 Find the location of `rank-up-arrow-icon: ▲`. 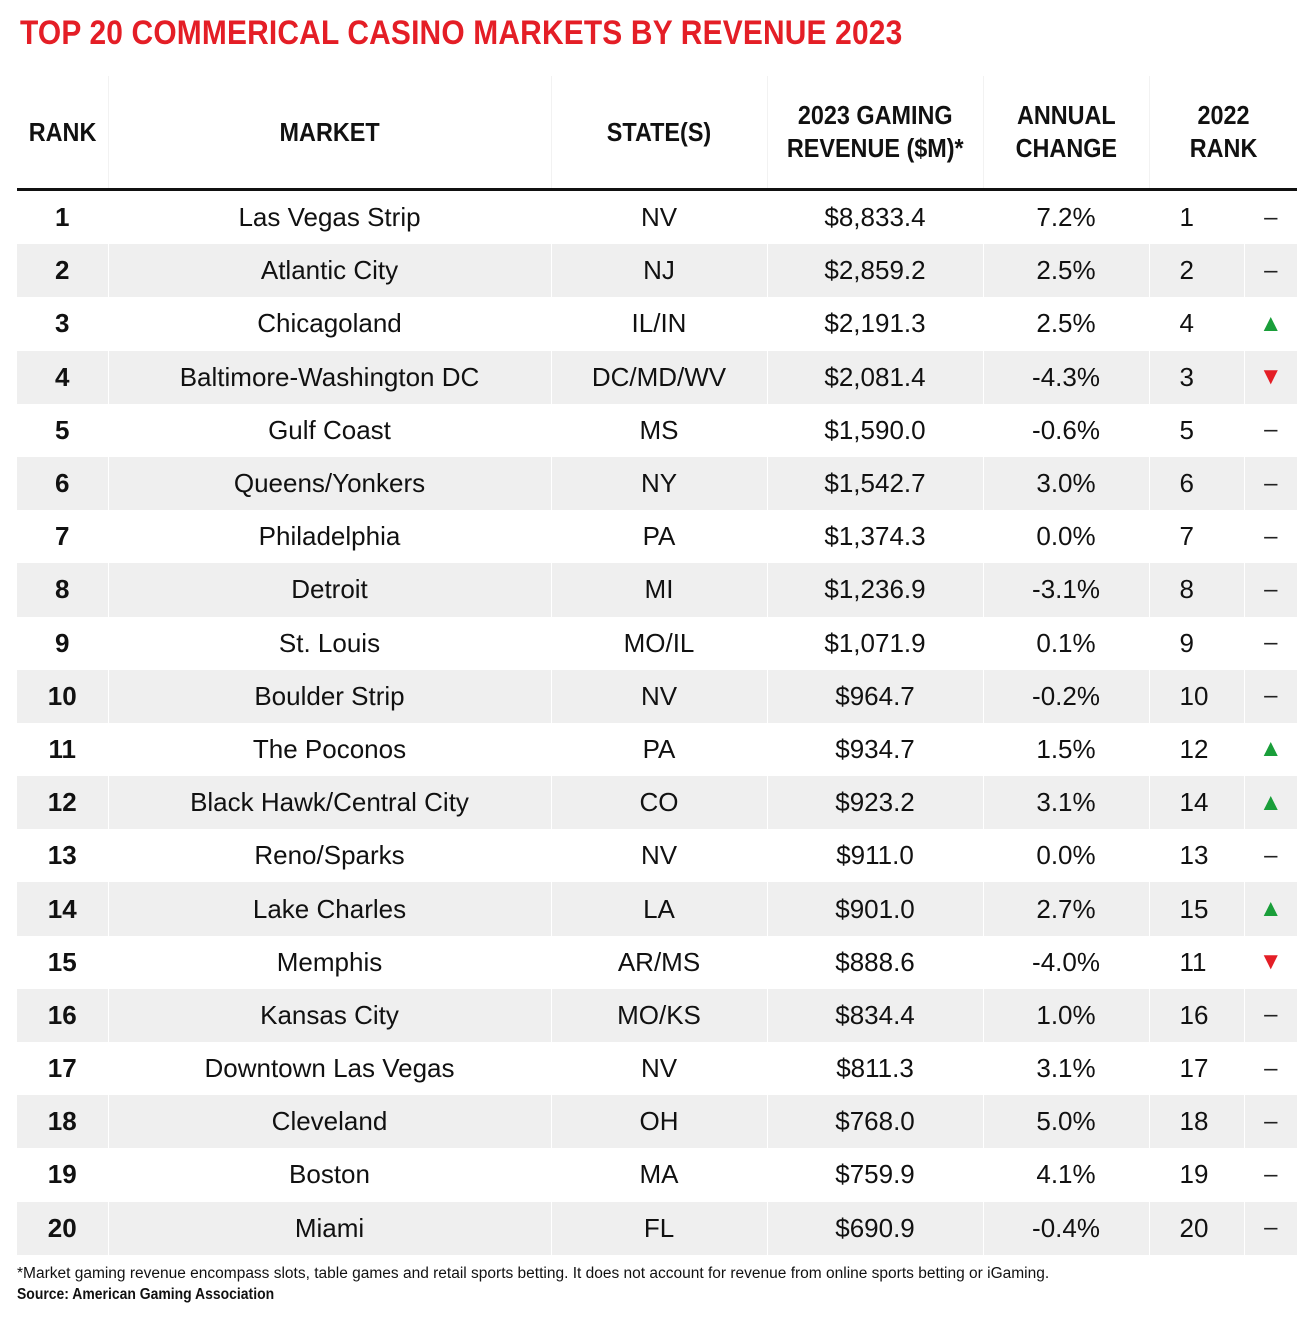

rank-up-arrow-icon: ▲ is located at coordinates (1270, 803).